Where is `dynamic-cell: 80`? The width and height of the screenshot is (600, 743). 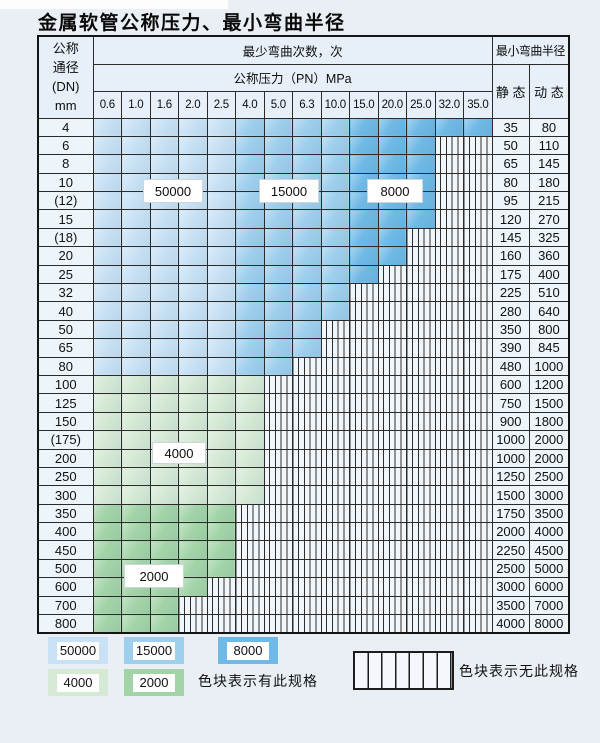 dynamic-cell: 80 is located at coordinates (549, 127).